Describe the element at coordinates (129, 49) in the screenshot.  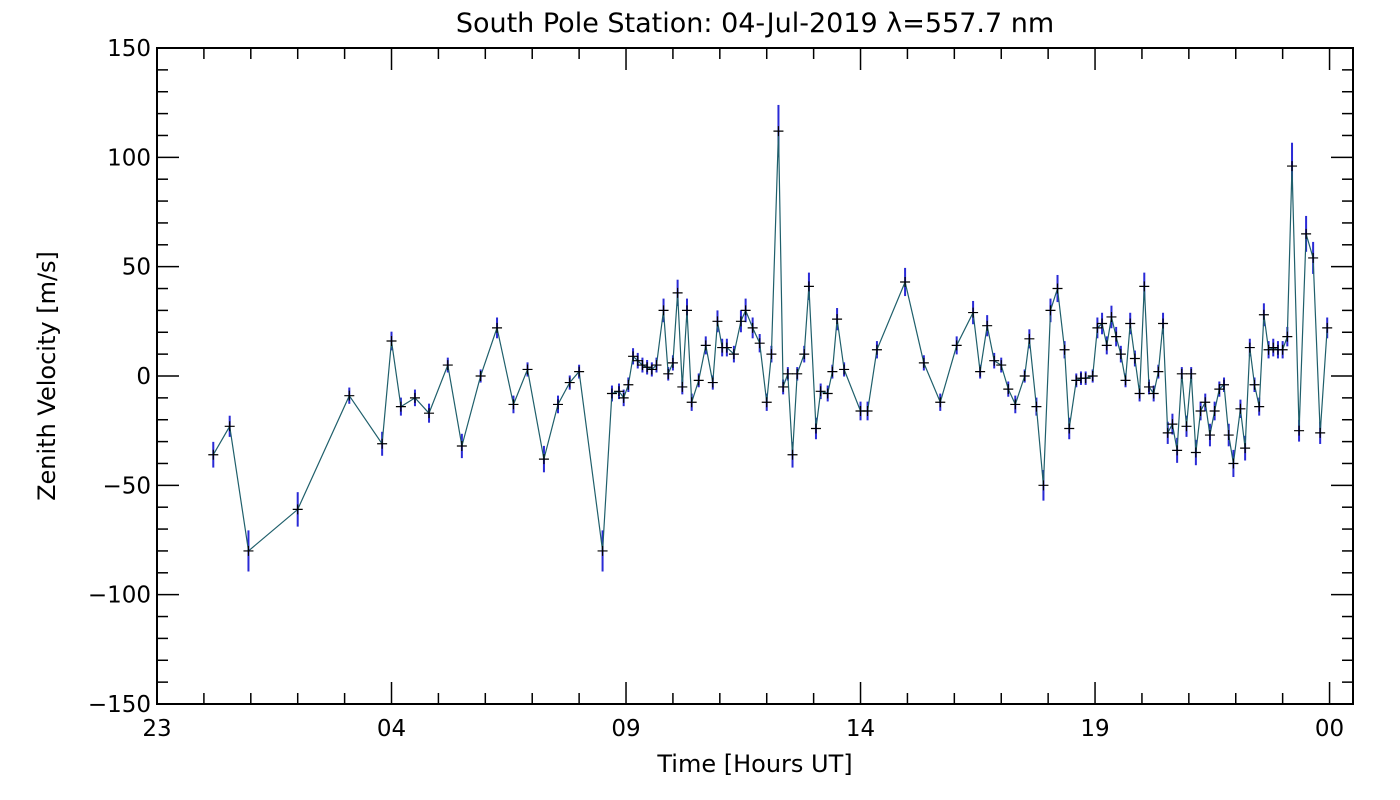
I see `y-tick-label: 150` at that location.